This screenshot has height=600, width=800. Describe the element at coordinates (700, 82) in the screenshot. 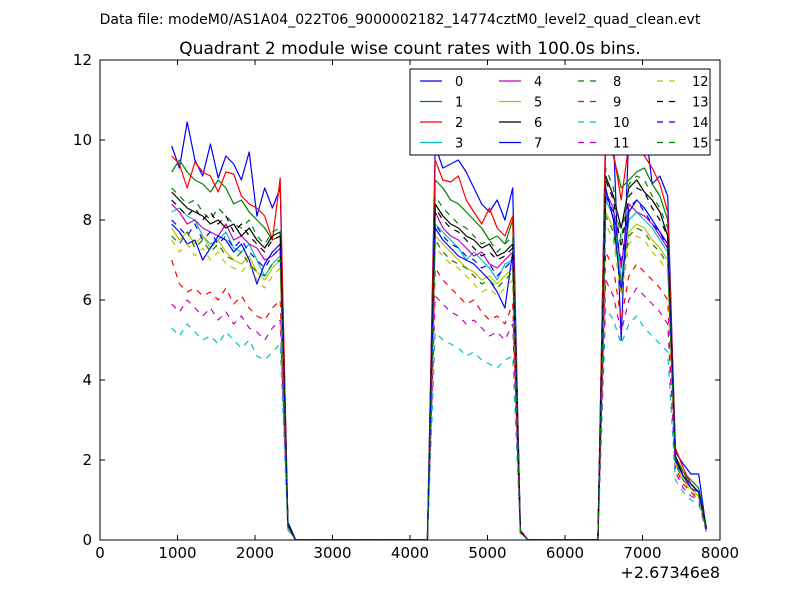

I see `legend-label-12: 12` at that location.